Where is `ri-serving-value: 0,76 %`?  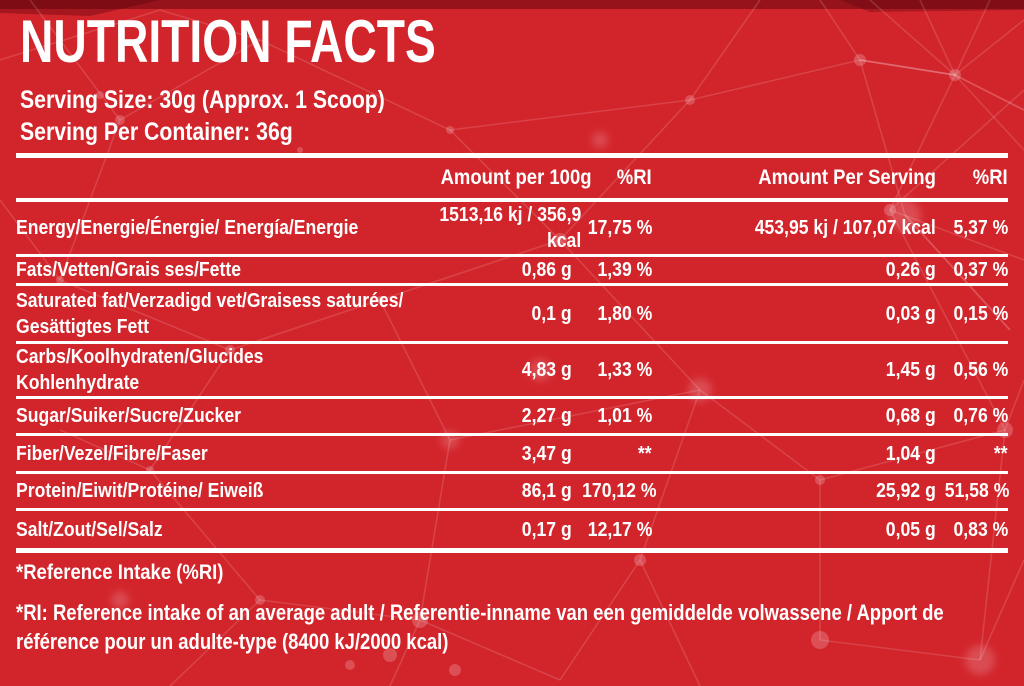
ri-serving-value: 0,76 % is located at coordinates (980, 416).